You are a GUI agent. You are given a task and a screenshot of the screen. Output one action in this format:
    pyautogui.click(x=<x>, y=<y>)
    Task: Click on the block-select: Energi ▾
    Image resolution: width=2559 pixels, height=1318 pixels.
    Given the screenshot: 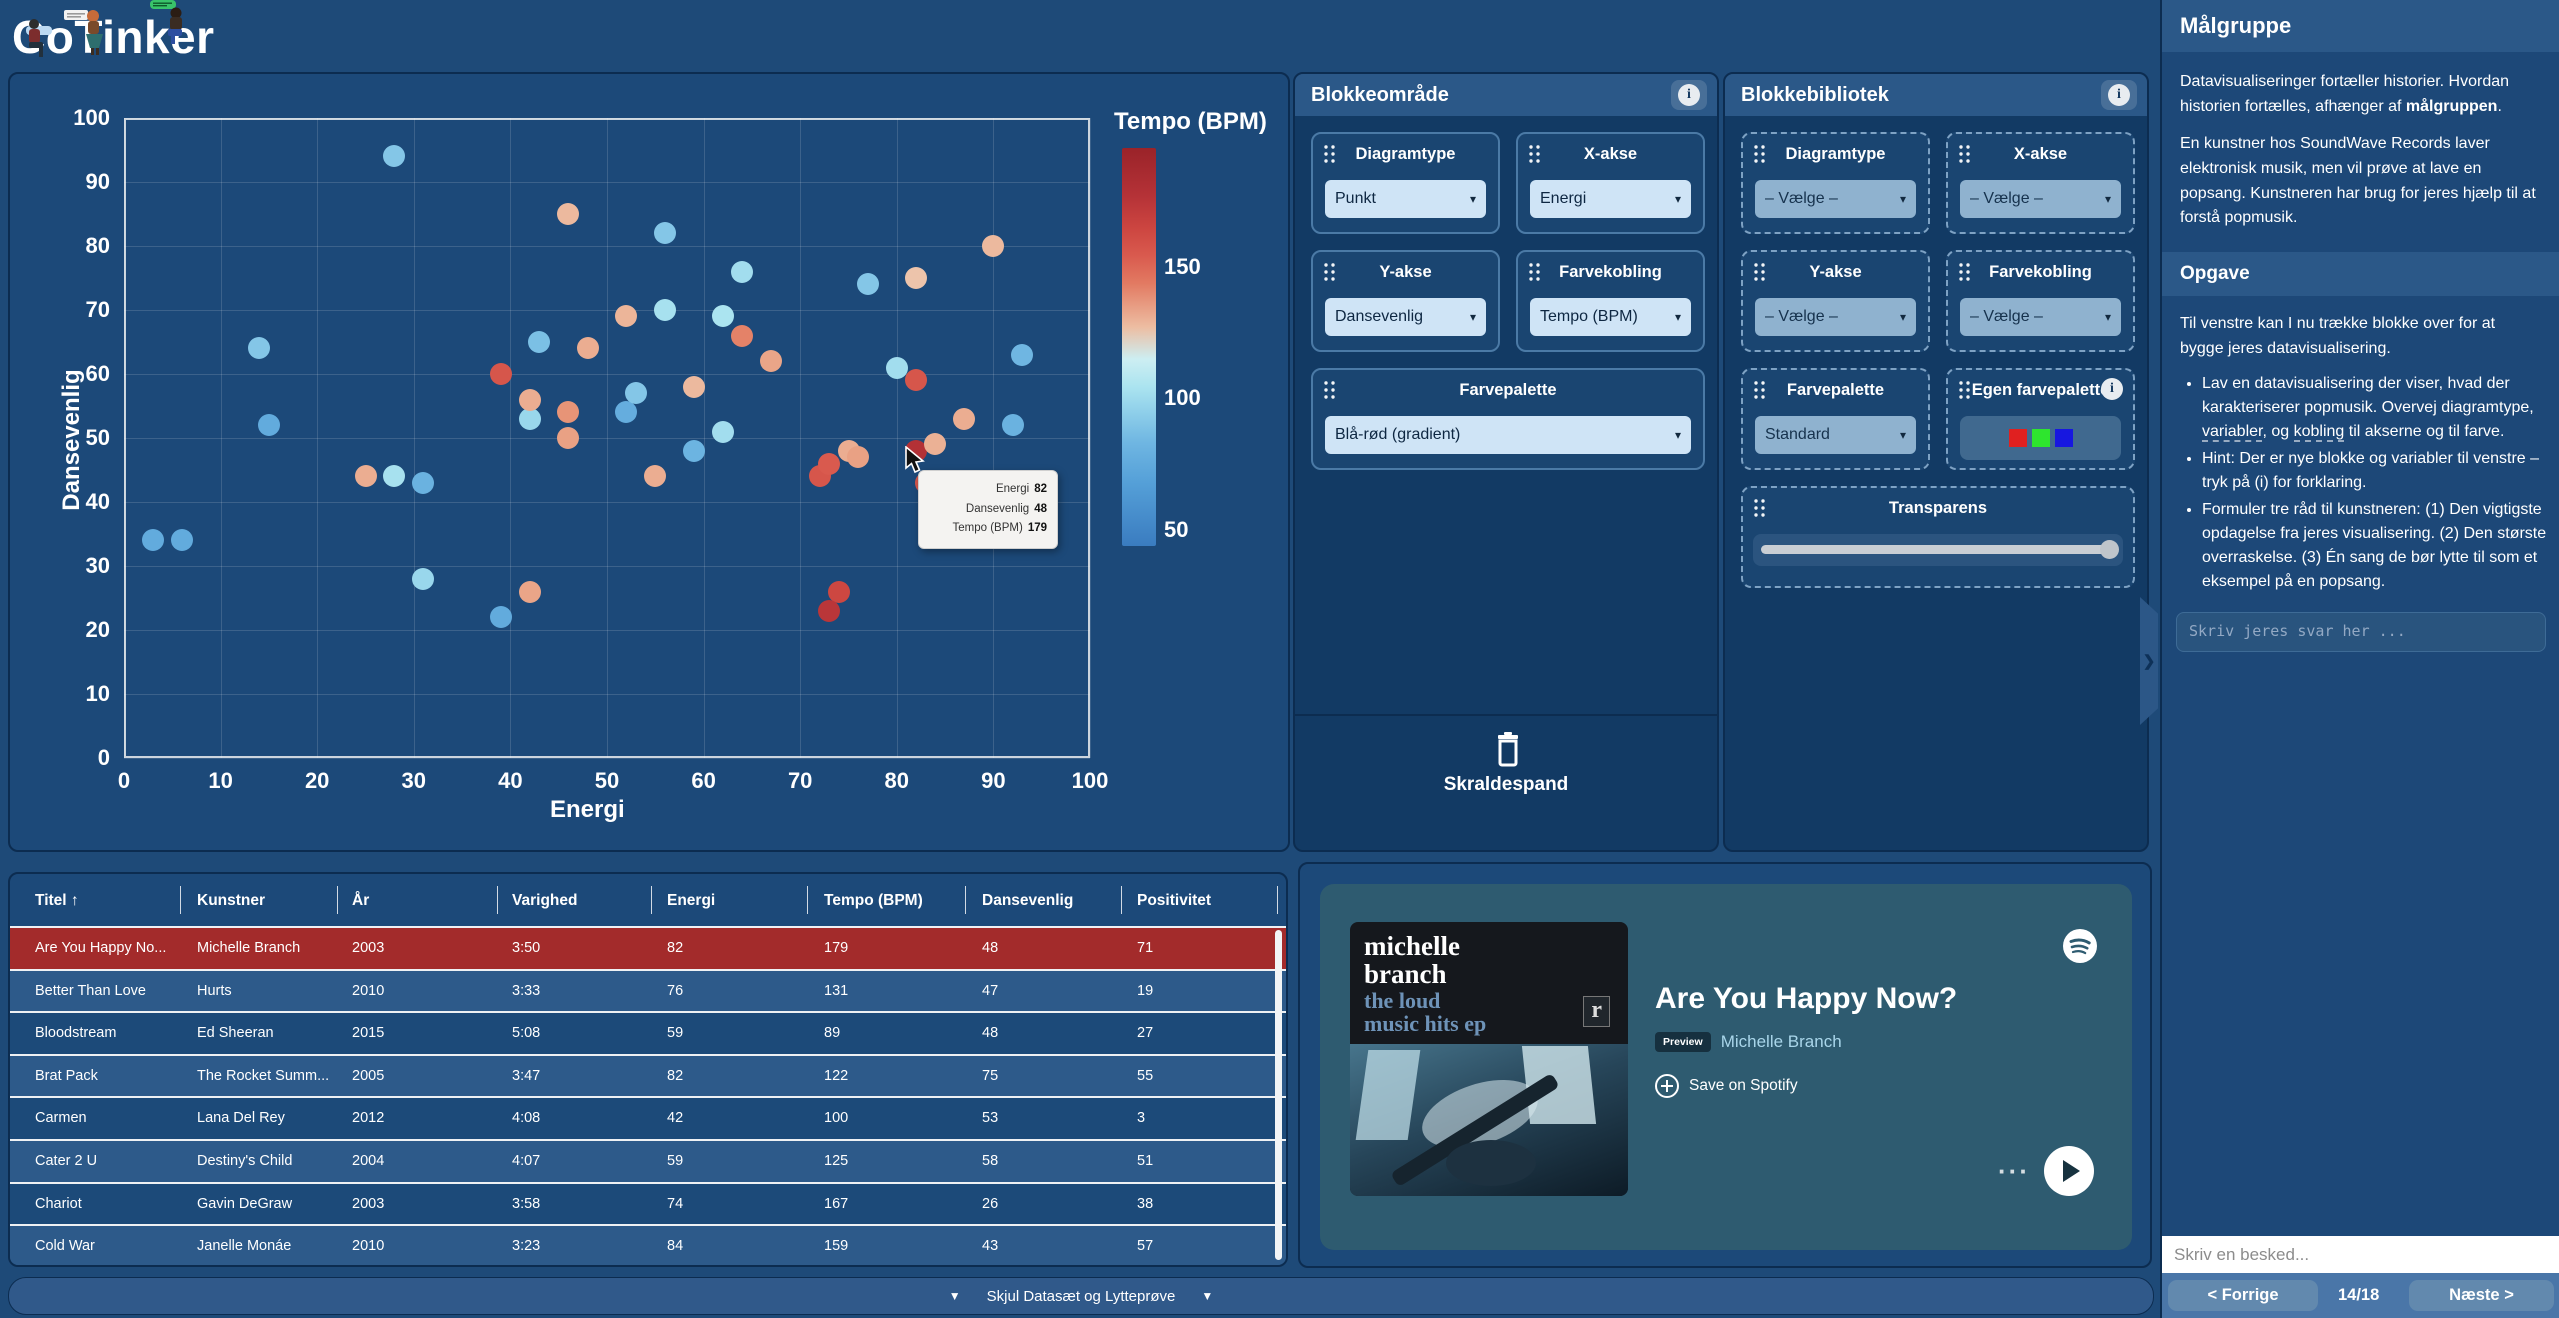 What is the action you would take?
    pyautogui.click(x=1610, y=199)
    